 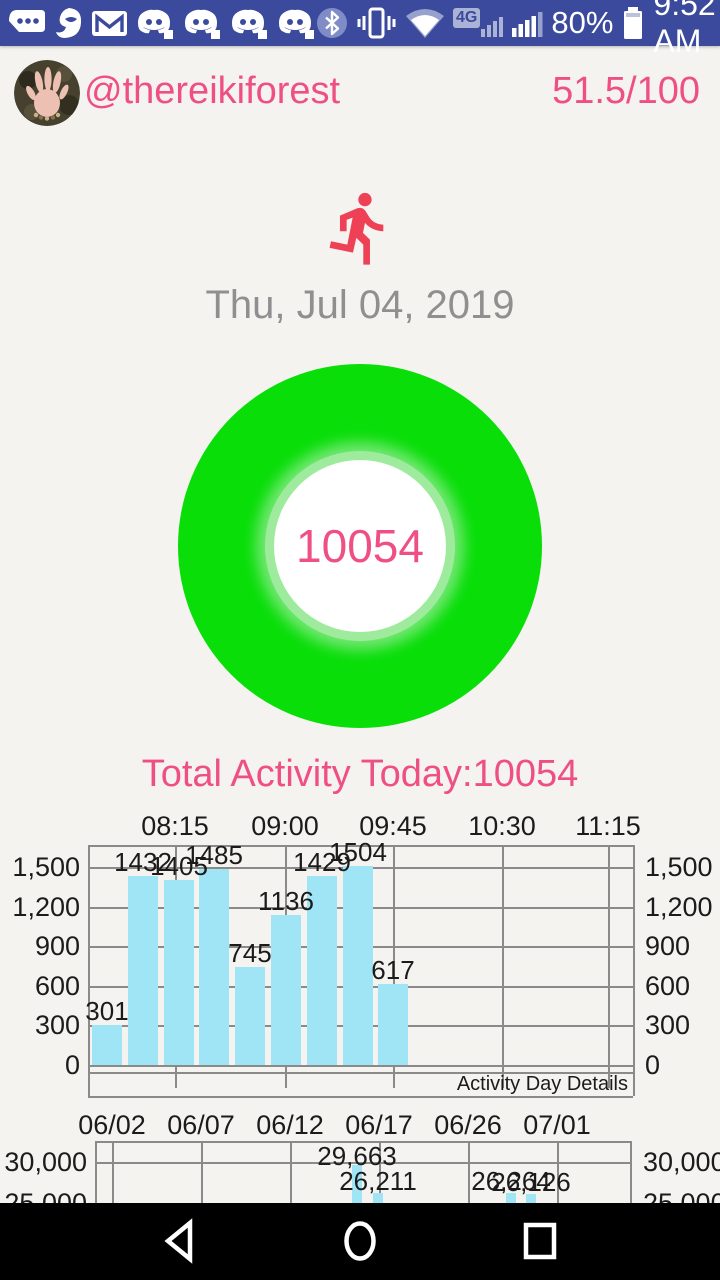 What do you see at coordinates (502, 826) in the screenshot?
I see `x-tick-label: 10:30` at bounding box center [502, 826].